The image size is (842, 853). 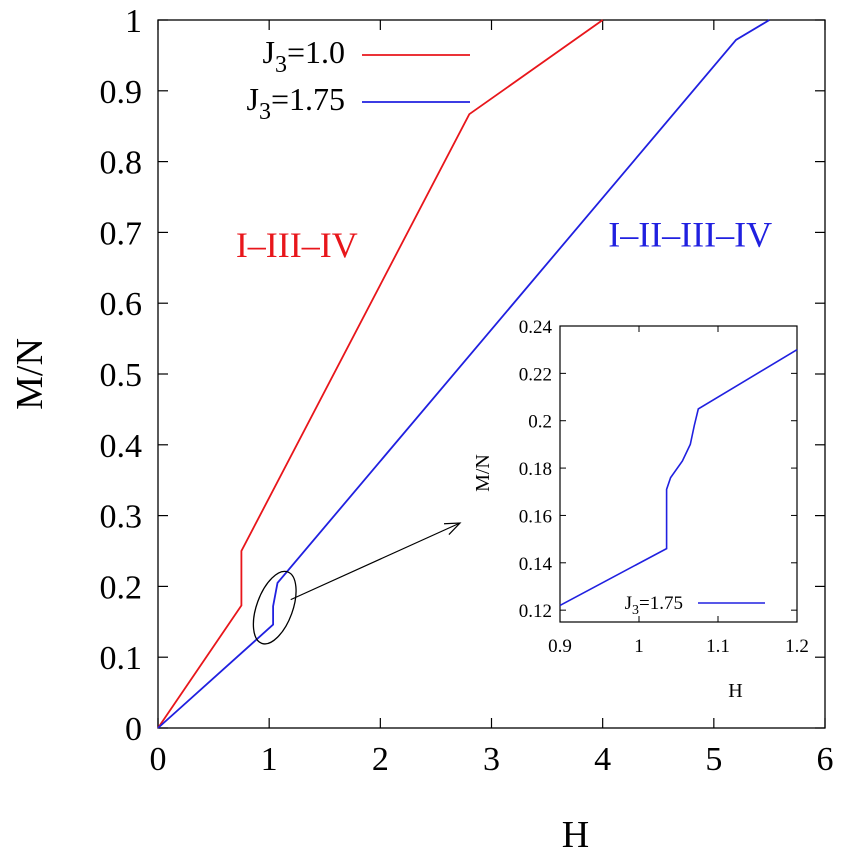 What do you see at coordinates (678, 478) in the screenshot?
I see `inset-series-line` at bounding box center [678, 478].